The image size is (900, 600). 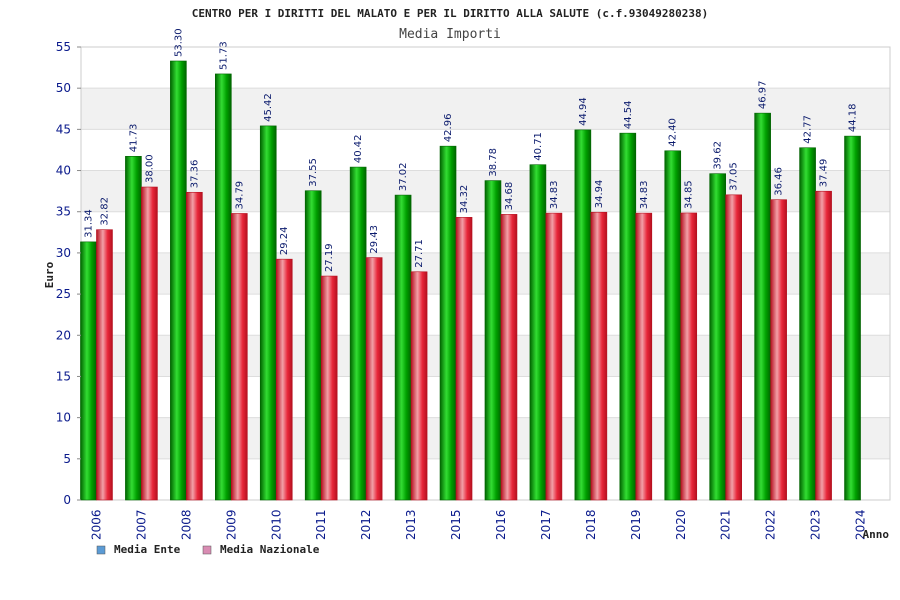 I want to click on data-label: 42.96, so click(x=448, y=128).